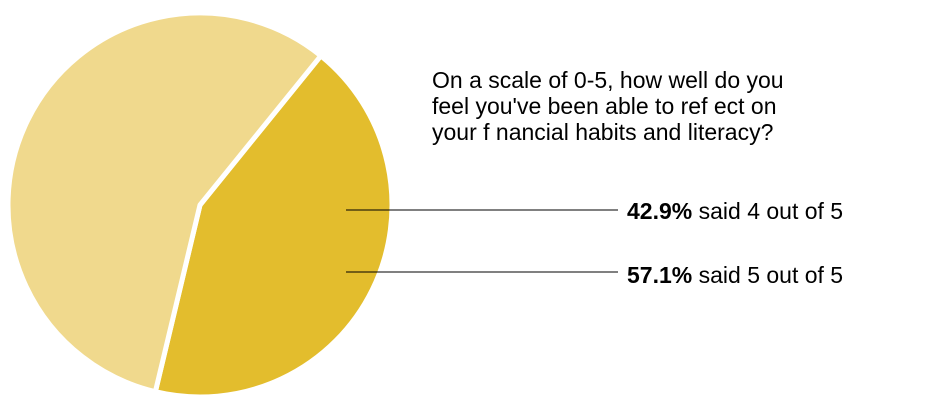 This screenshot has height=395, width=930. Describe the element at coordinates (604, 106) in the screenshot. I see `question-line-2: feel you've been able to ref ect on` at that location.